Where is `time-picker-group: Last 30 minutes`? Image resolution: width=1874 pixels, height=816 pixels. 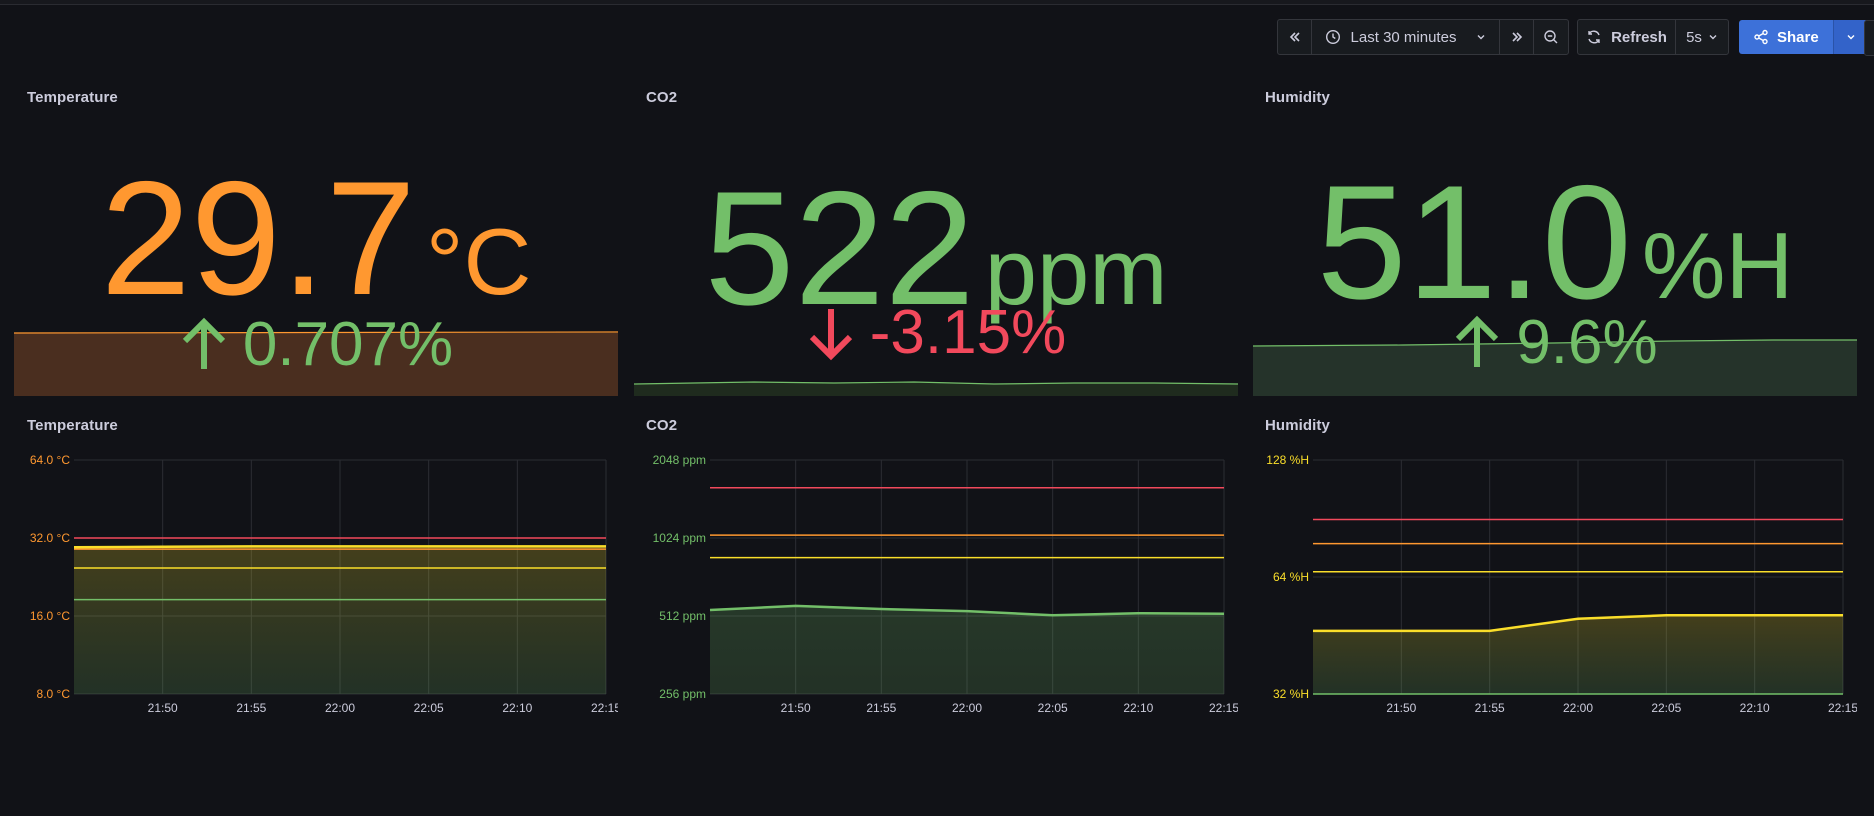 time-picker-group: Last 30 minutes is located at coordinates (1423, 37).